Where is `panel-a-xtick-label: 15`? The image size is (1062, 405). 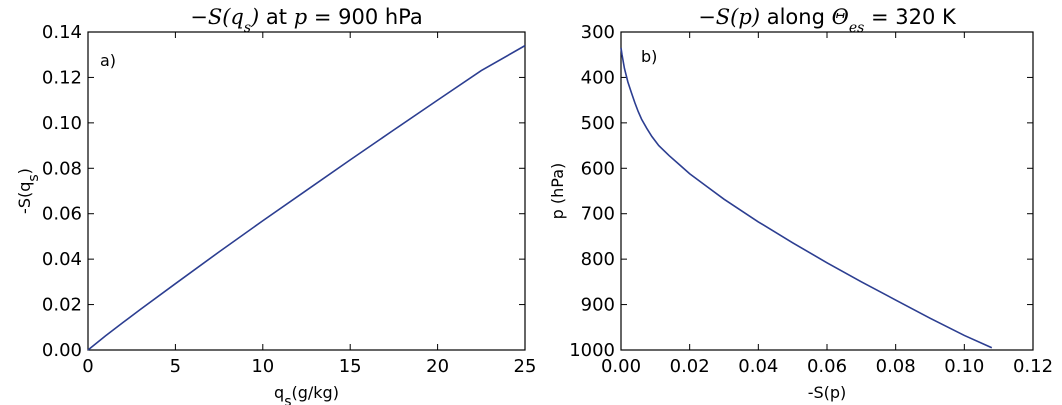 panel-a-xtick-label: 15 is located at coordinates (350, 366).